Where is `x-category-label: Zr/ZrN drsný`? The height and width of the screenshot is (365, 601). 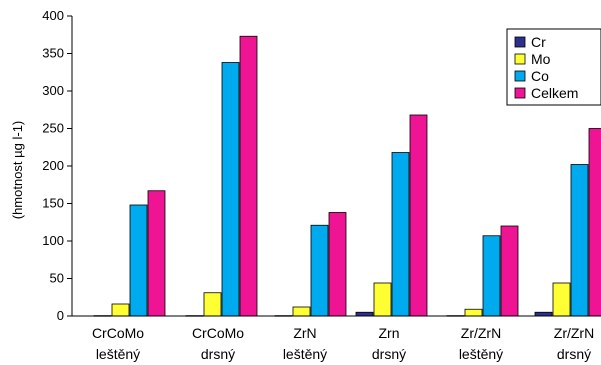 x-category-label: Zr/ZrN drsný is located at coordinates (574, 343).